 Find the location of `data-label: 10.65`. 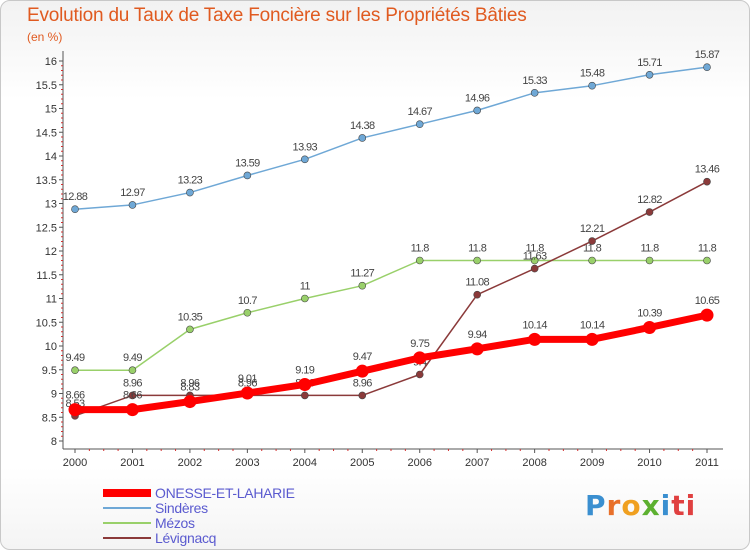

data-label: 10.65 is located at coordinates (707, 301).